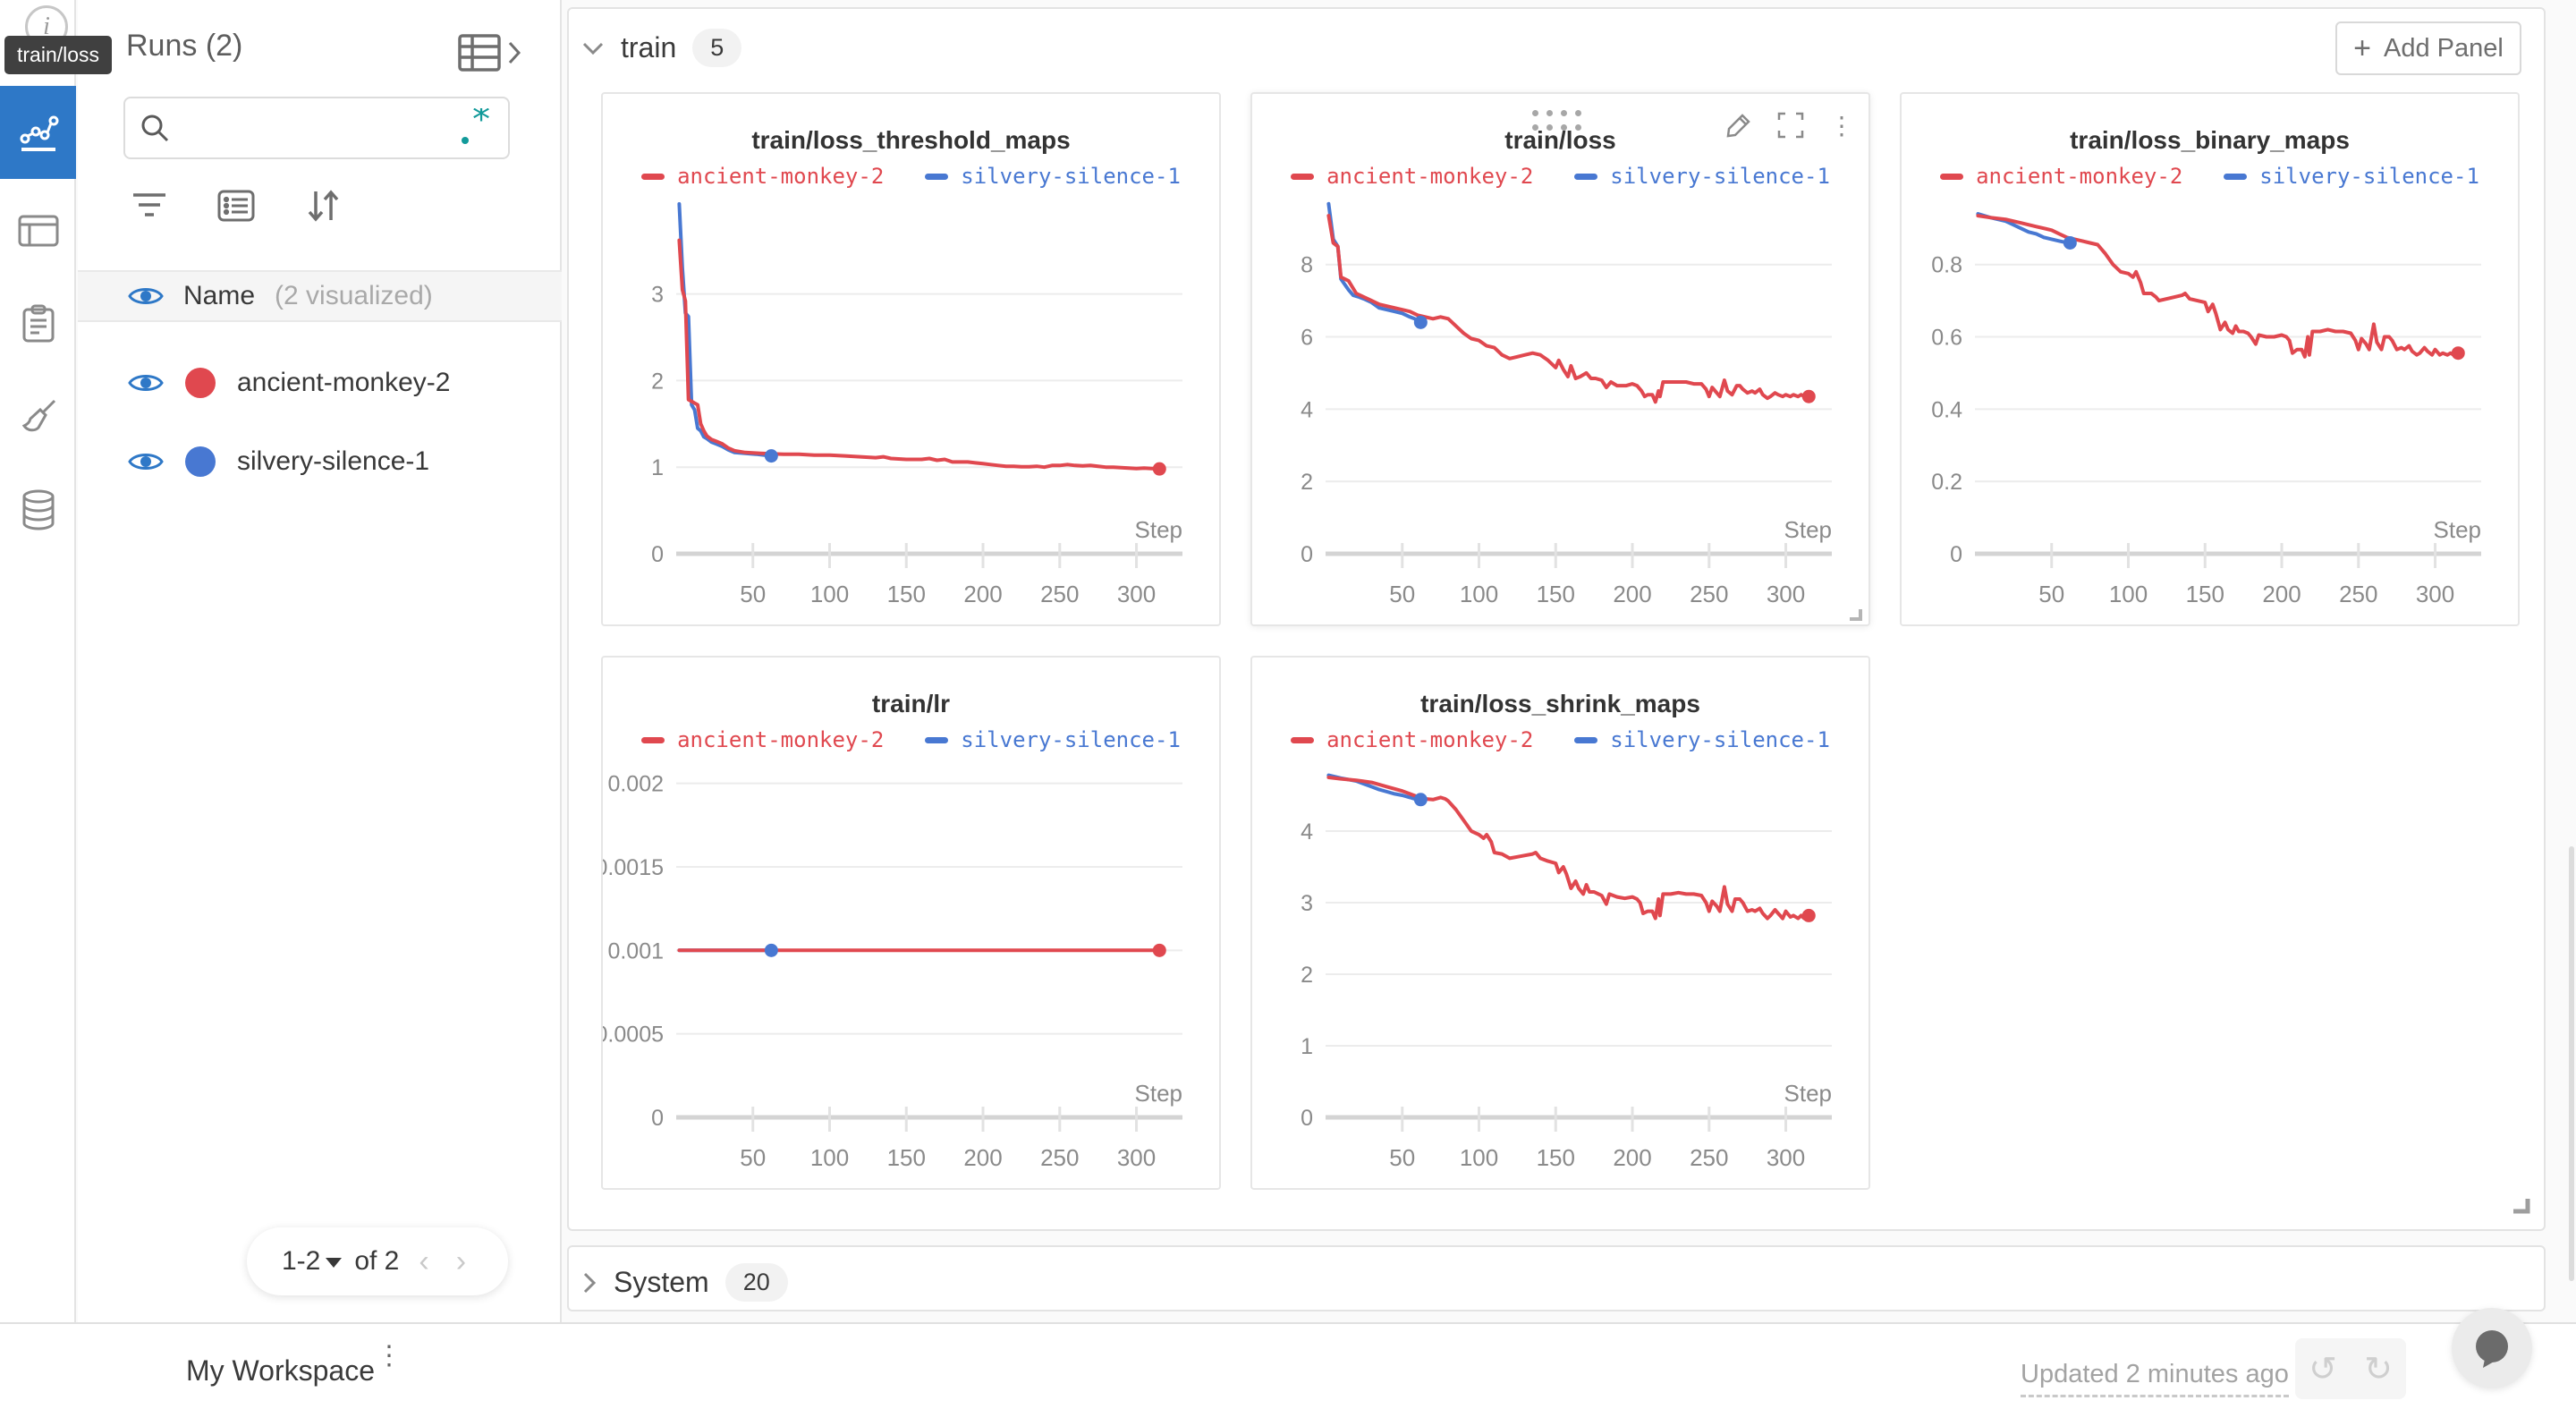 The image size is (2576, 1426). I want to click on sort-button, so click(323, 206).